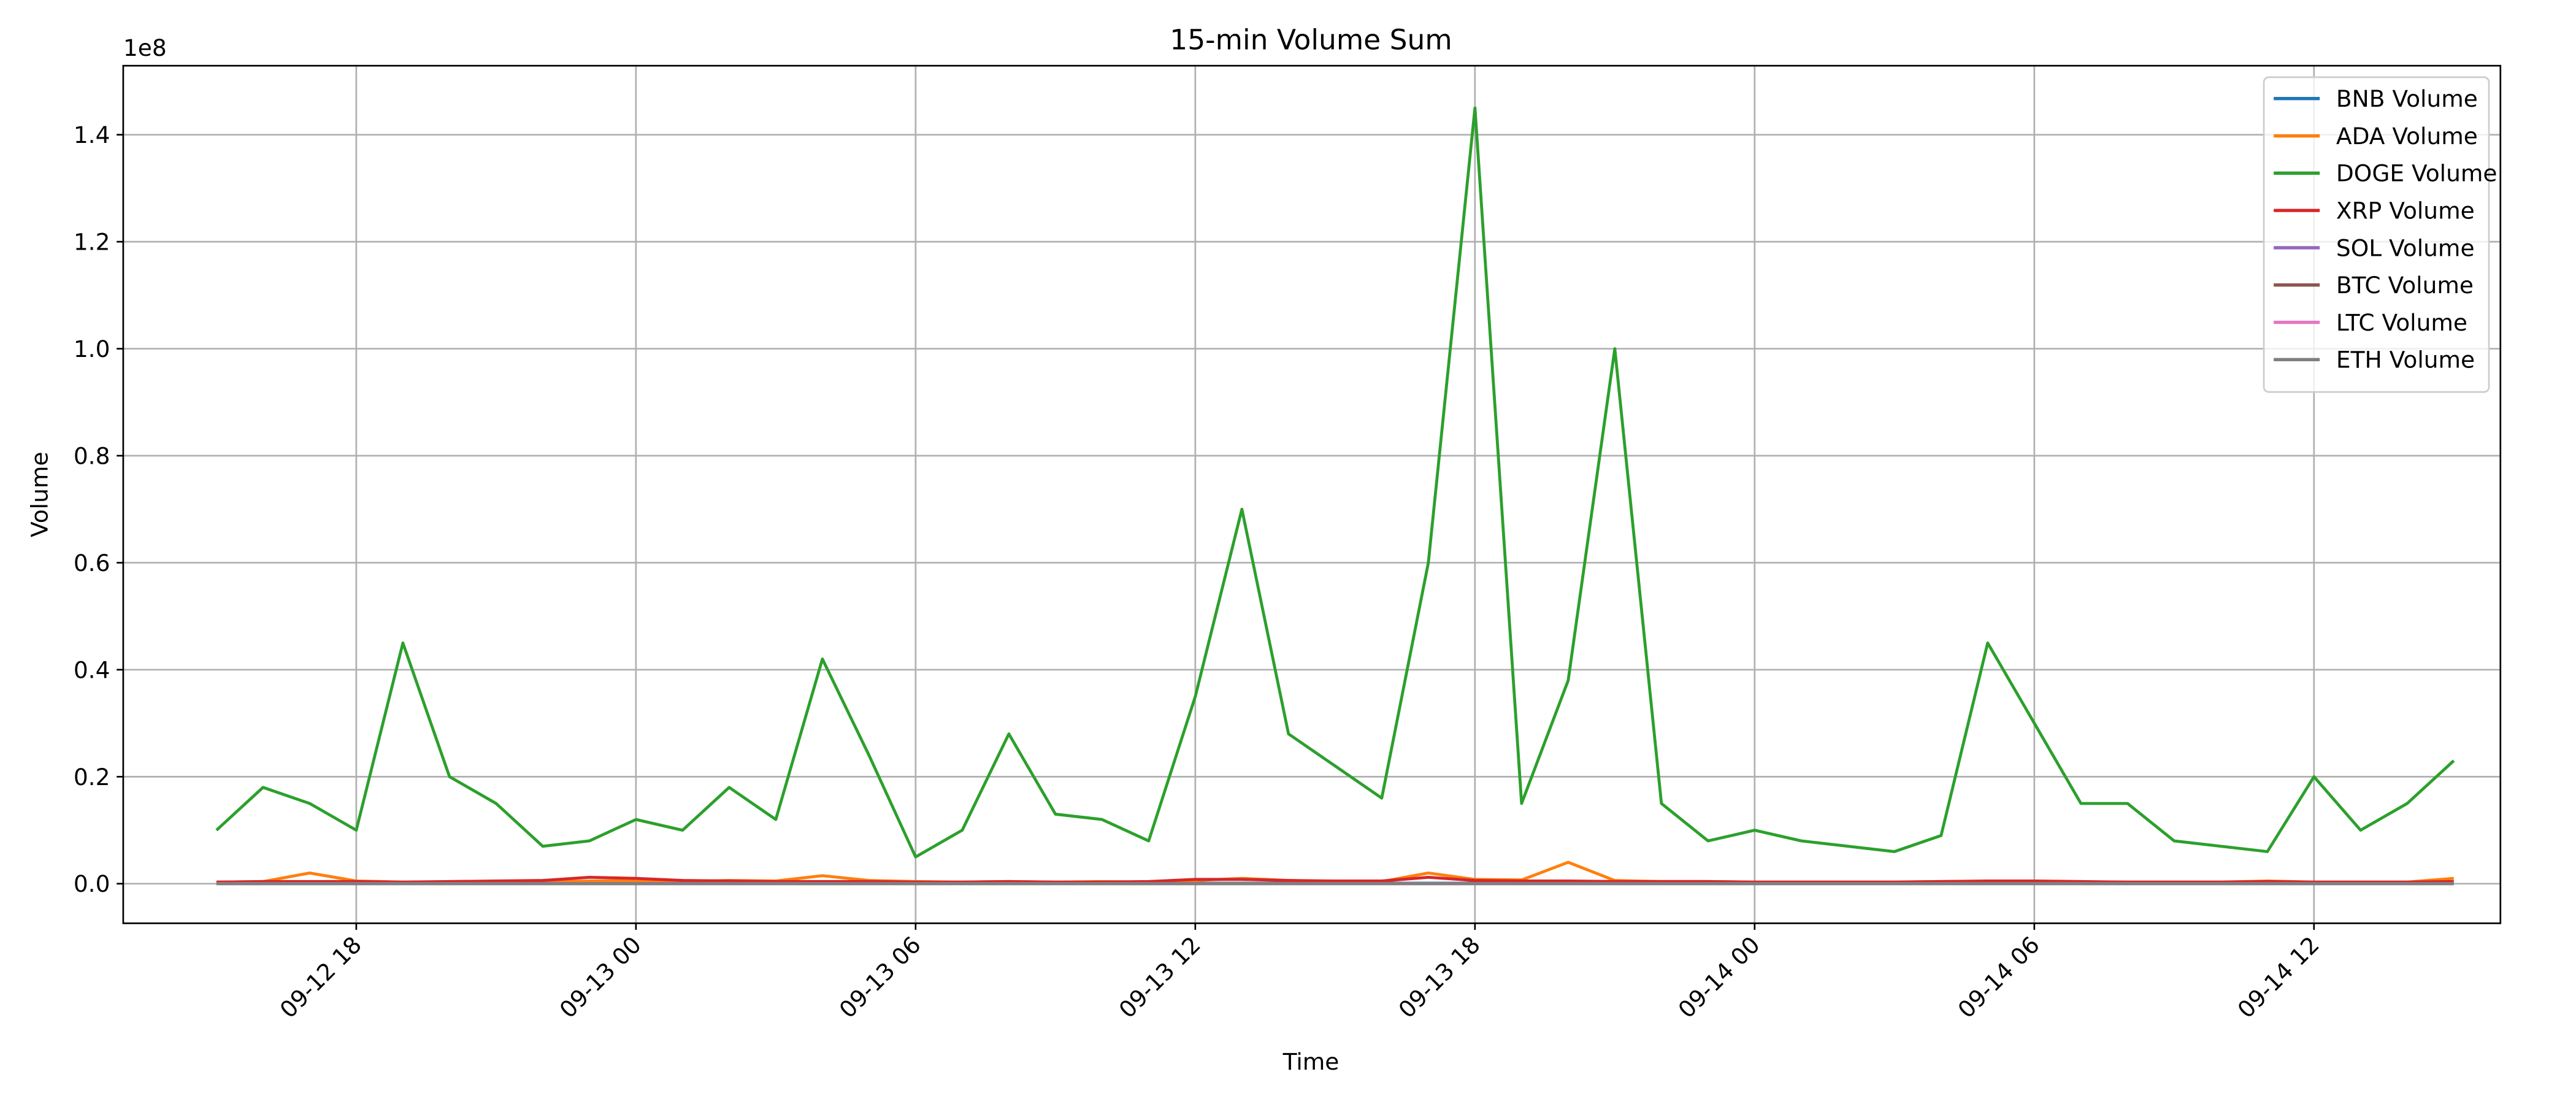 The height and width of the screenshot is (1104, 2576). What do you see at coordinates (1311, 1061) in the screenshot?
I see `x-axis-label: Time` at bounding box center [1311, 1061].